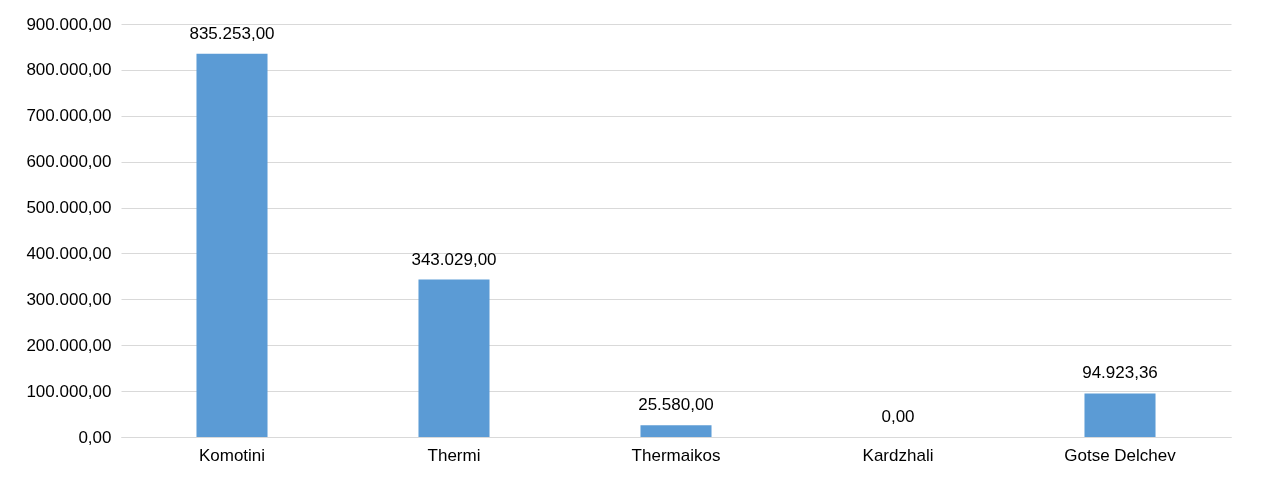 The image size is (1265, 480). Describe the element at coordinates (898, 416) in the screenshot. I see `data-label: 0,00` at that location.